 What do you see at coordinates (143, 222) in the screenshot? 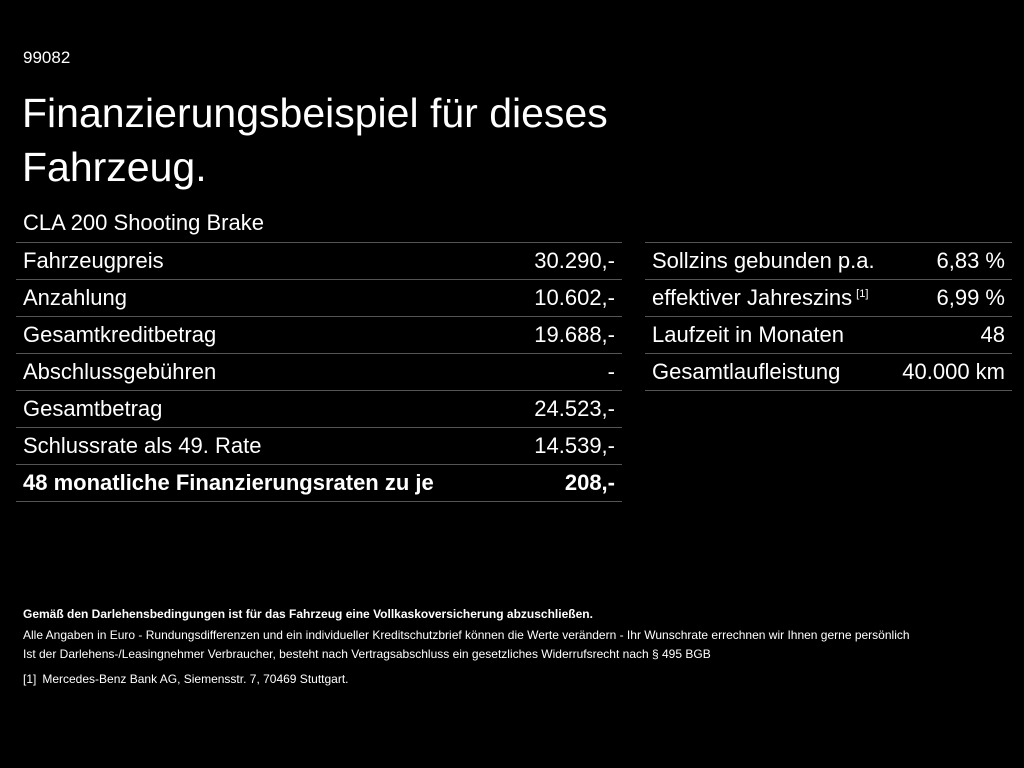
I see `model-name: CLA 200 Shooting Brake` at bounding box center [143, 222].